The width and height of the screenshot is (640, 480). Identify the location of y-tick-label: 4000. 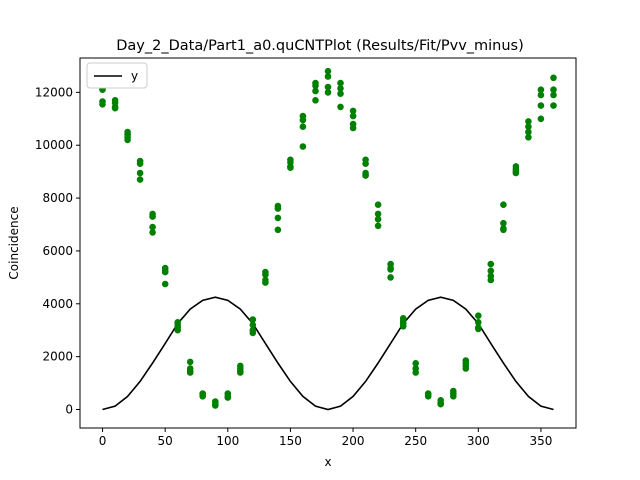
(57, 304).